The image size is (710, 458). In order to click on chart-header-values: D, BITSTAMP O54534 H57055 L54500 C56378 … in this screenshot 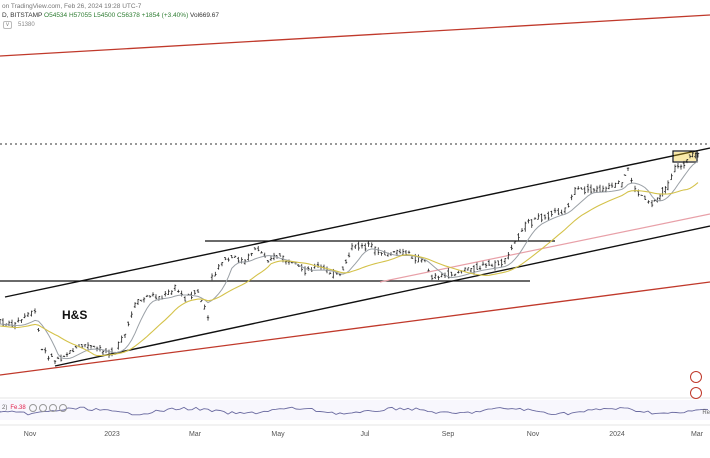, I will do `click(110, 15)`.